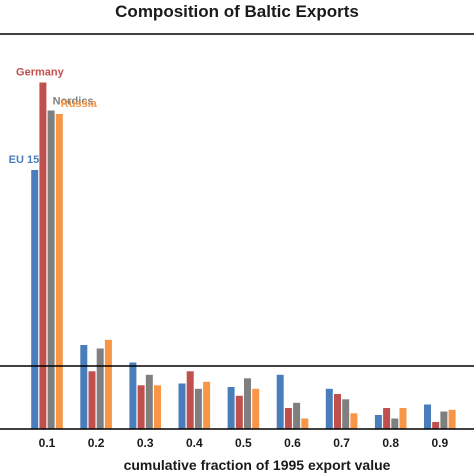 This screenshot has height=474, width=474. Describe the element at coordinates (157, 407) in the screenshot. I see `bar-russia-0.3` at that location.